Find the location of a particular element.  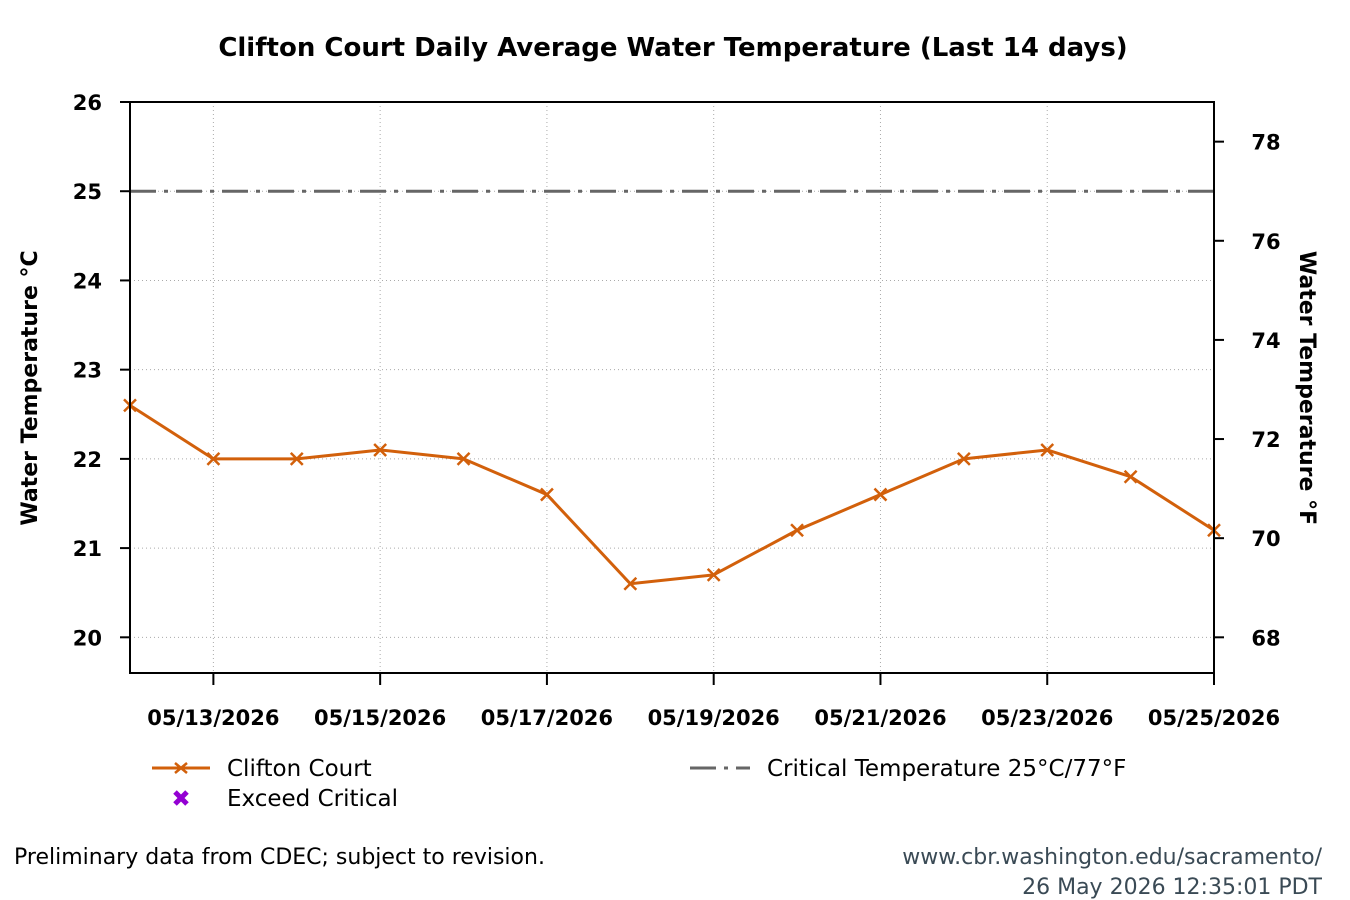

legend-item-critical-temperature: Critical Temperature 25°C/77°F is located at coordinates (908, 769).